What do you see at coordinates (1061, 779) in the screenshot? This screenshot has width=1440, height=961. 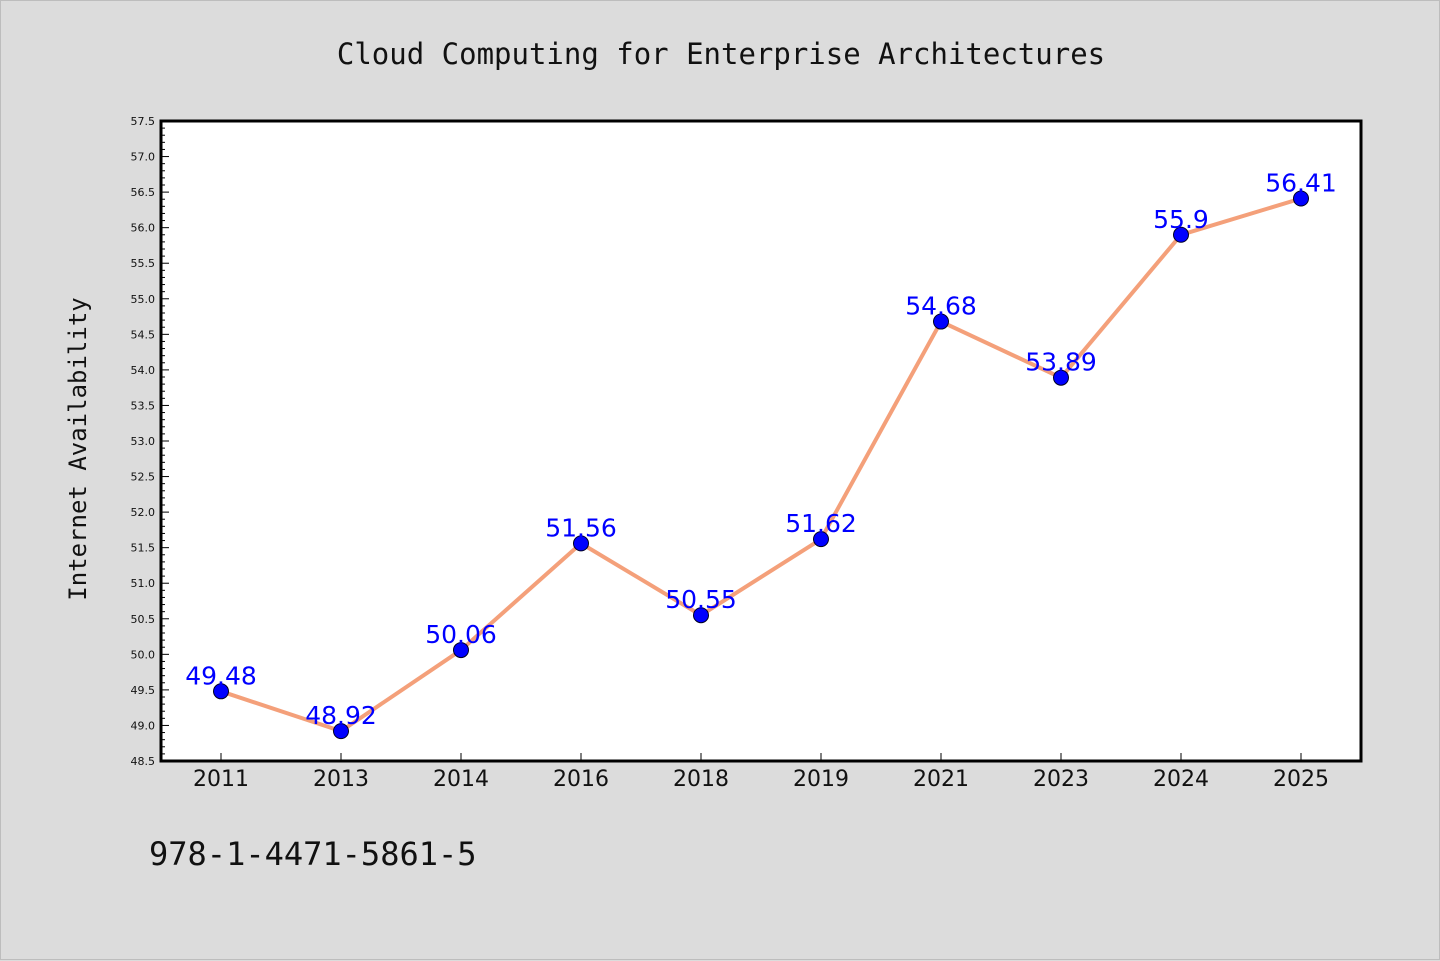 I see `x-tick-label: 2023` at bounding box center [1061, 779].